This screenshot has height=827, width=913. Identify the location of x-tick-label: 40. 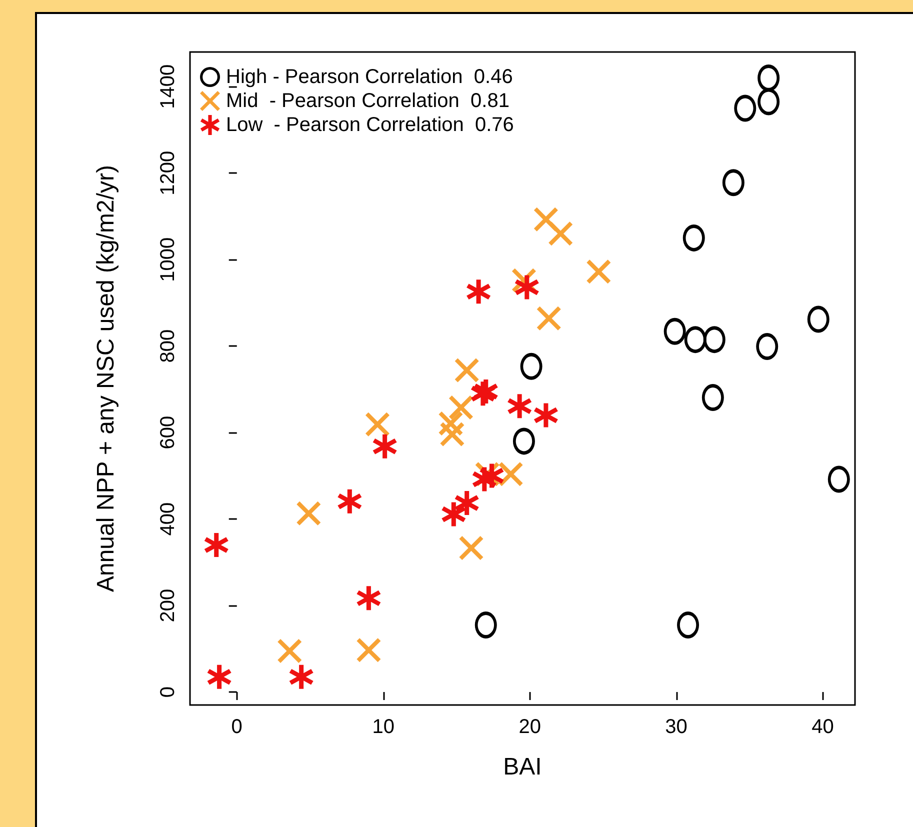
(823, 727).